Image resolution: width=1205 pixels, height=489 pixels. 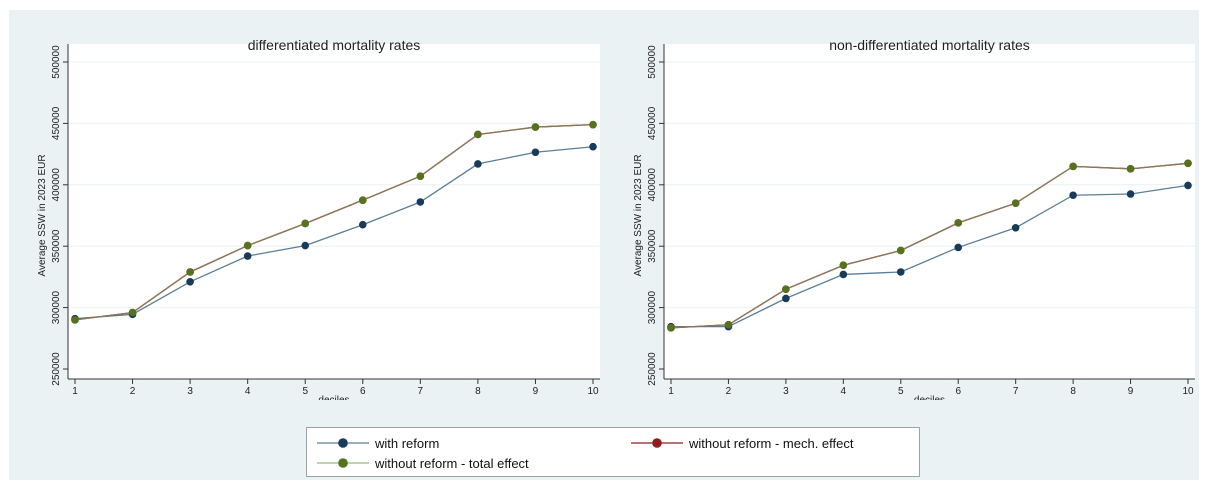 What do you see at coordinates (343, 443) in the screenshot?
I see `legend-swatch-with-reform` at bounding box center [343, 443].